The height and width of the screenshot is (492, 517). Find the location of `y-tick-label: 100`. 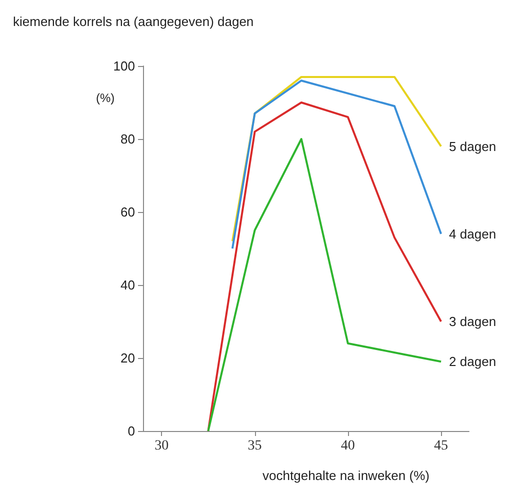

y-tick-label: 100 is located at coordinates (124, 66).